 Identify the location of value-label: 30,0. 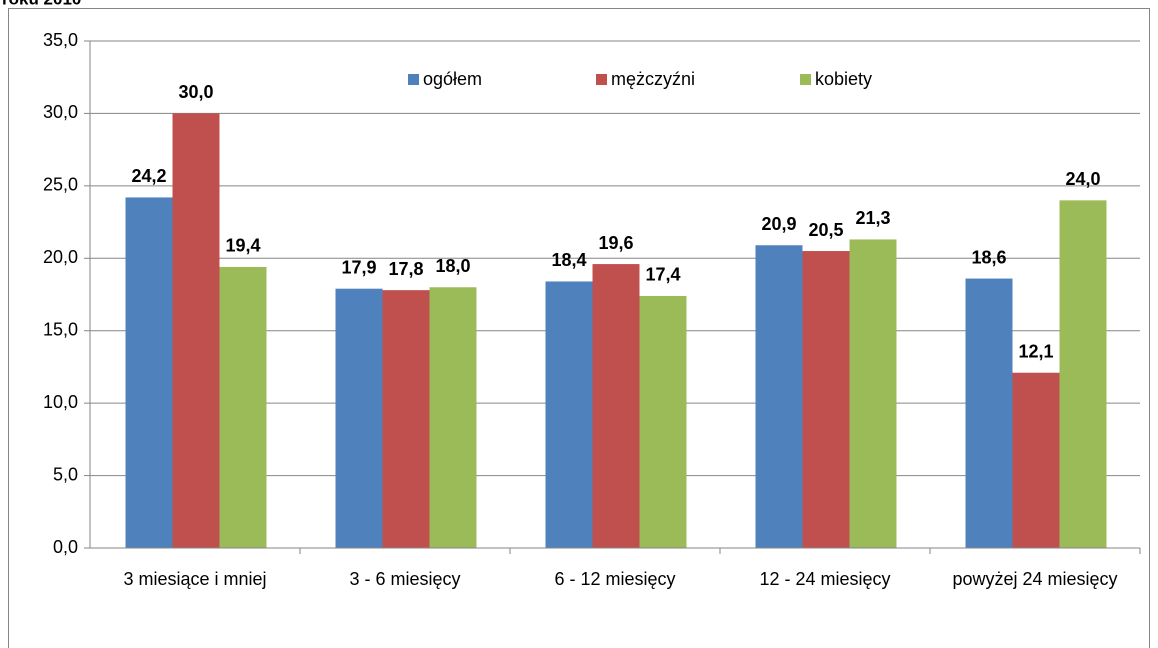
(195, 92).